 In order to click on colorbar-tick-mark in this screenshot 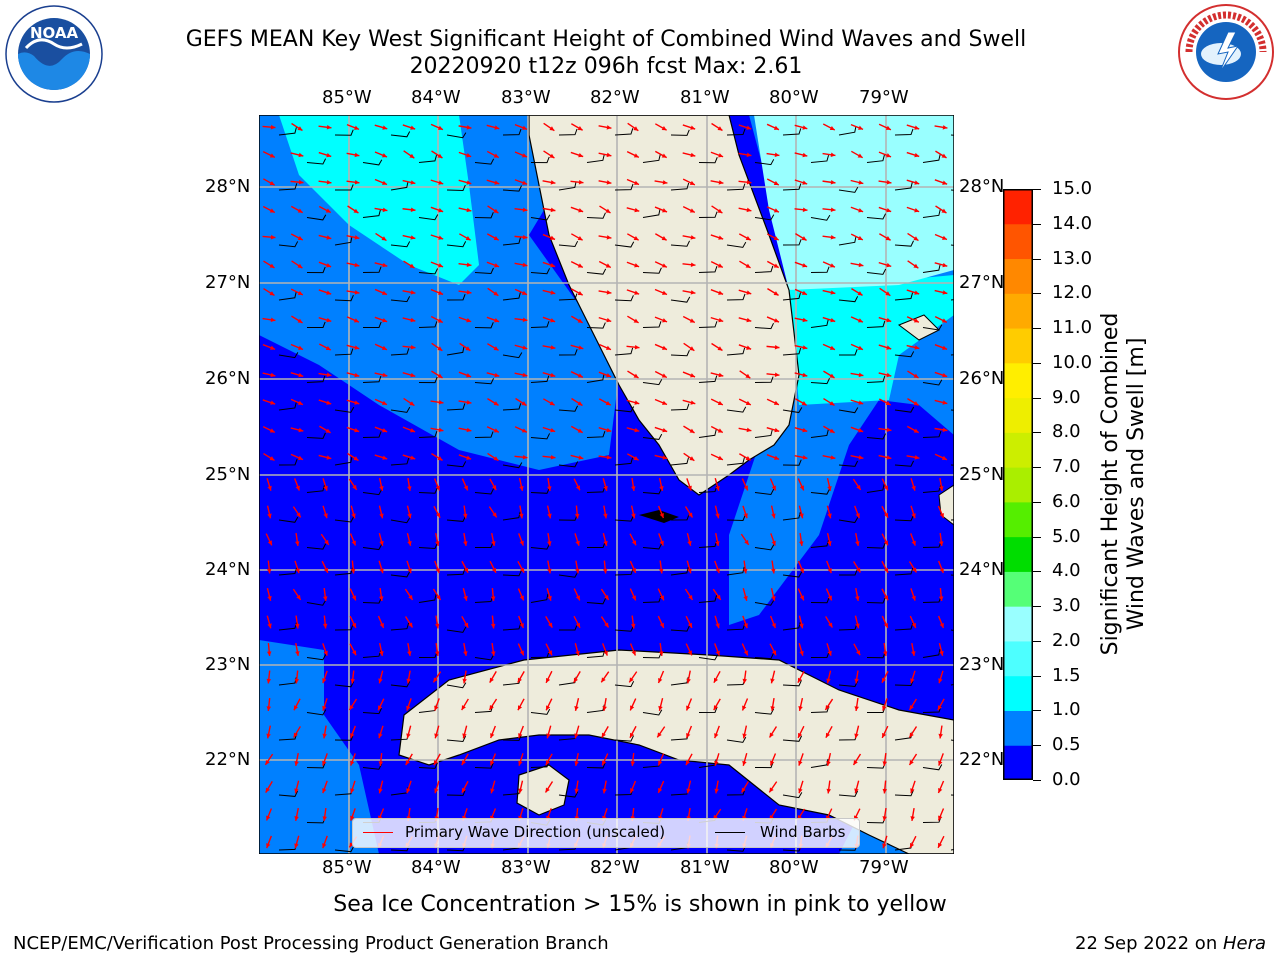, I will do `click(1037, 780)`.